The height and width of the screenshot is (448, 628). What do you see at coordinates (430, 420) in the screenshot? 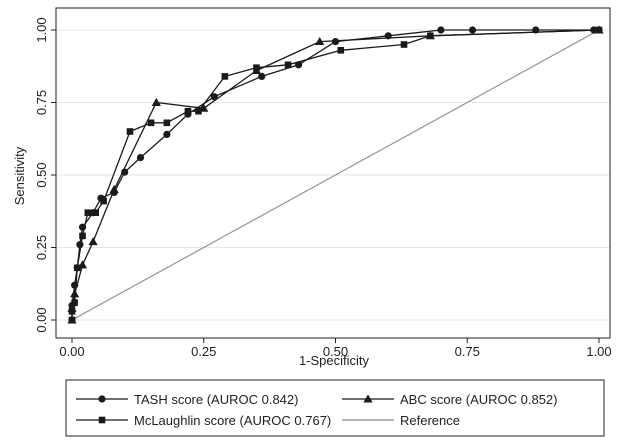
I see `legend-label-3: Reference` at bounding box center [430, 420].